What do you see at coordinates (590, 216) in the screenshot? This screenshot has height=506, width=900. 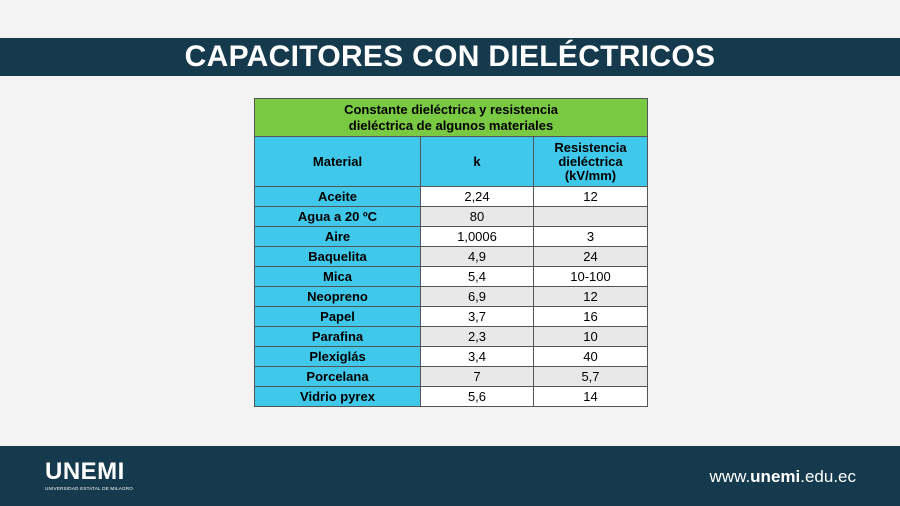 I see `cell-resistance` at bounding box center [590, 216].